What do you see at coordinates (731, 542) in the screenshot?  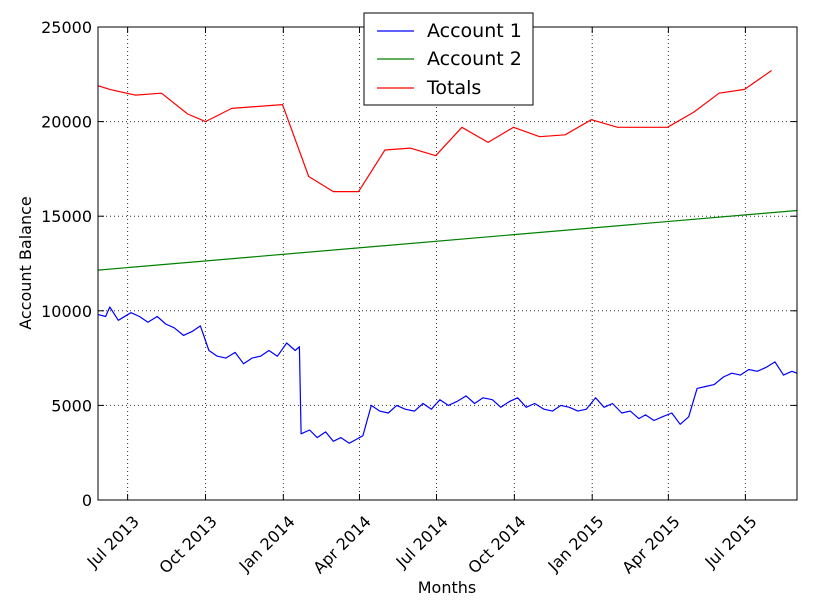 I see `x-tick-label: Jul 2015` at bounding box center [731, 542].